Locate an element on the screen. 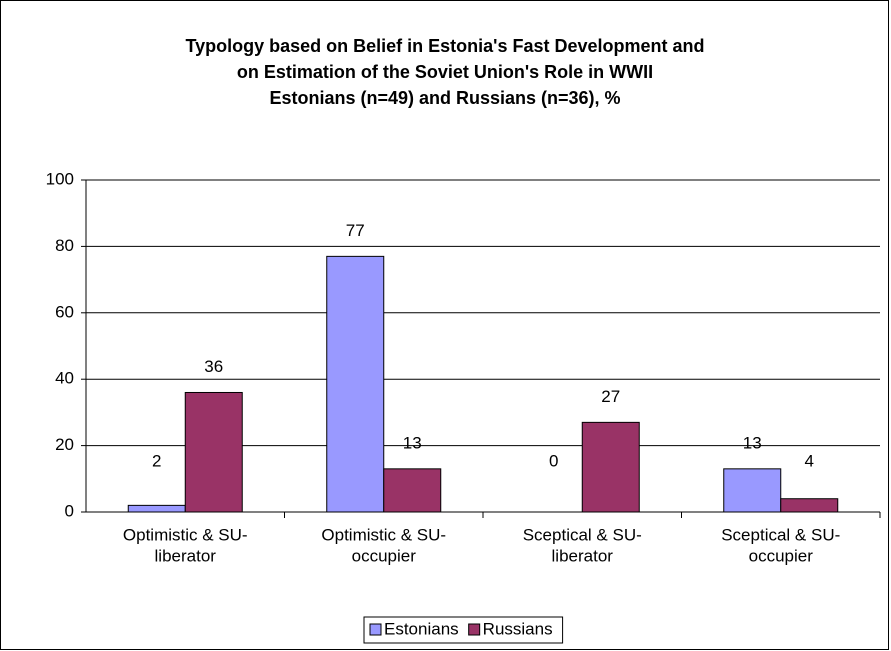 Image resolution: width=891 pixels, height=651 pixels. y-tick-label: 80 is located at coordinates (64, 245).